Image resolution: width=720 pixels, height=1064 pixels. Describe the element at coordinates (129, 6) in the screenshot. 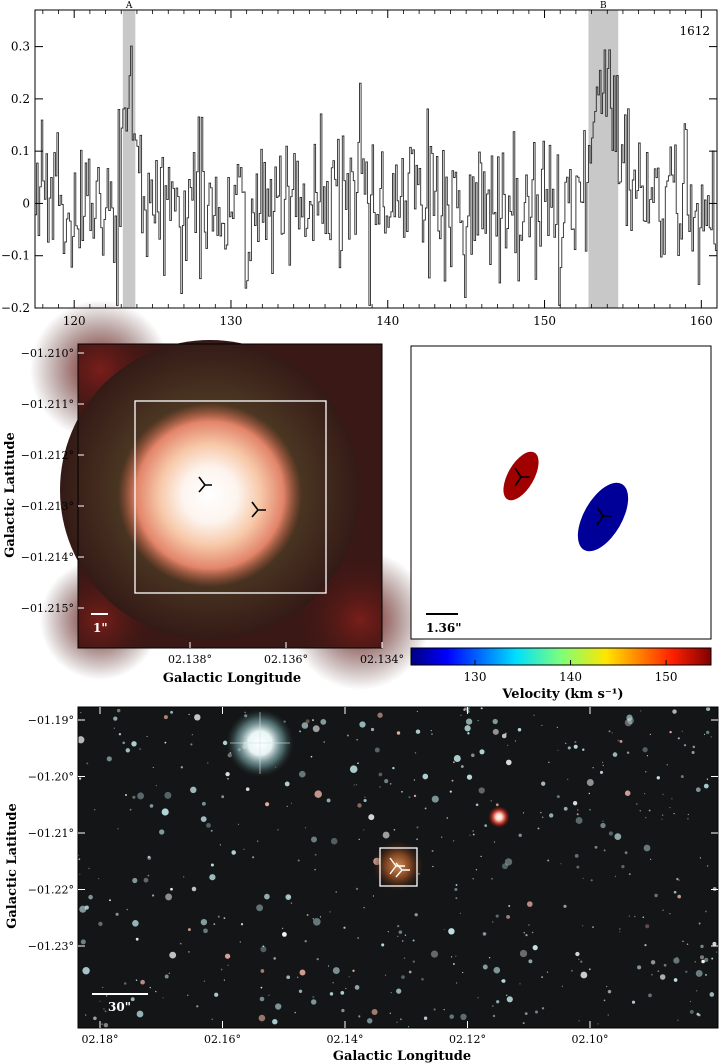

I see `band-label: A` at that location.